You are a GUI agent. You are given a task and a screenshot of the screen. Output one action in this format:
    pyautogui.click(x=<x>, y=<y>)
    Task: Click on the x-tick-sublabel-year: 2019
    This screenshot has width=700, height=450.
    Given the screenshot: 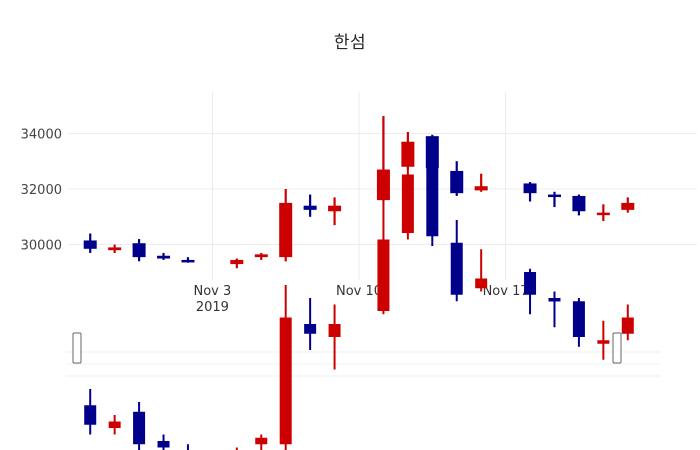 What is the action you would take?
    pyautogui.click(x=212, y=307)
    